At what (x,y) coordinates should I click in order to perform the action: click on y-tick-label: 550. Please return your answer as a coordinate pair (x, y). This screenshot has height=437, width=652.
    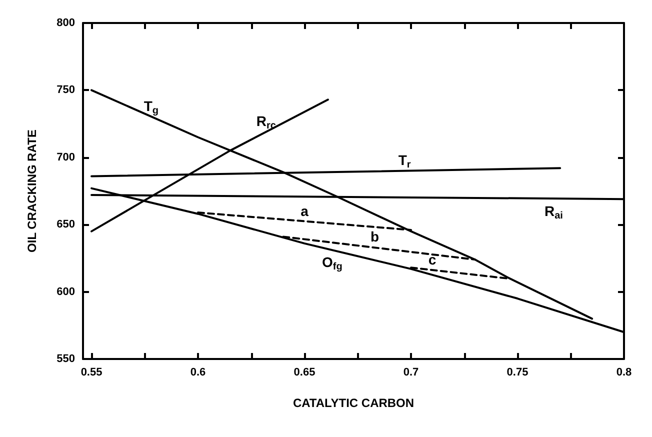
    Looking at the image, I should click on (65, 359).